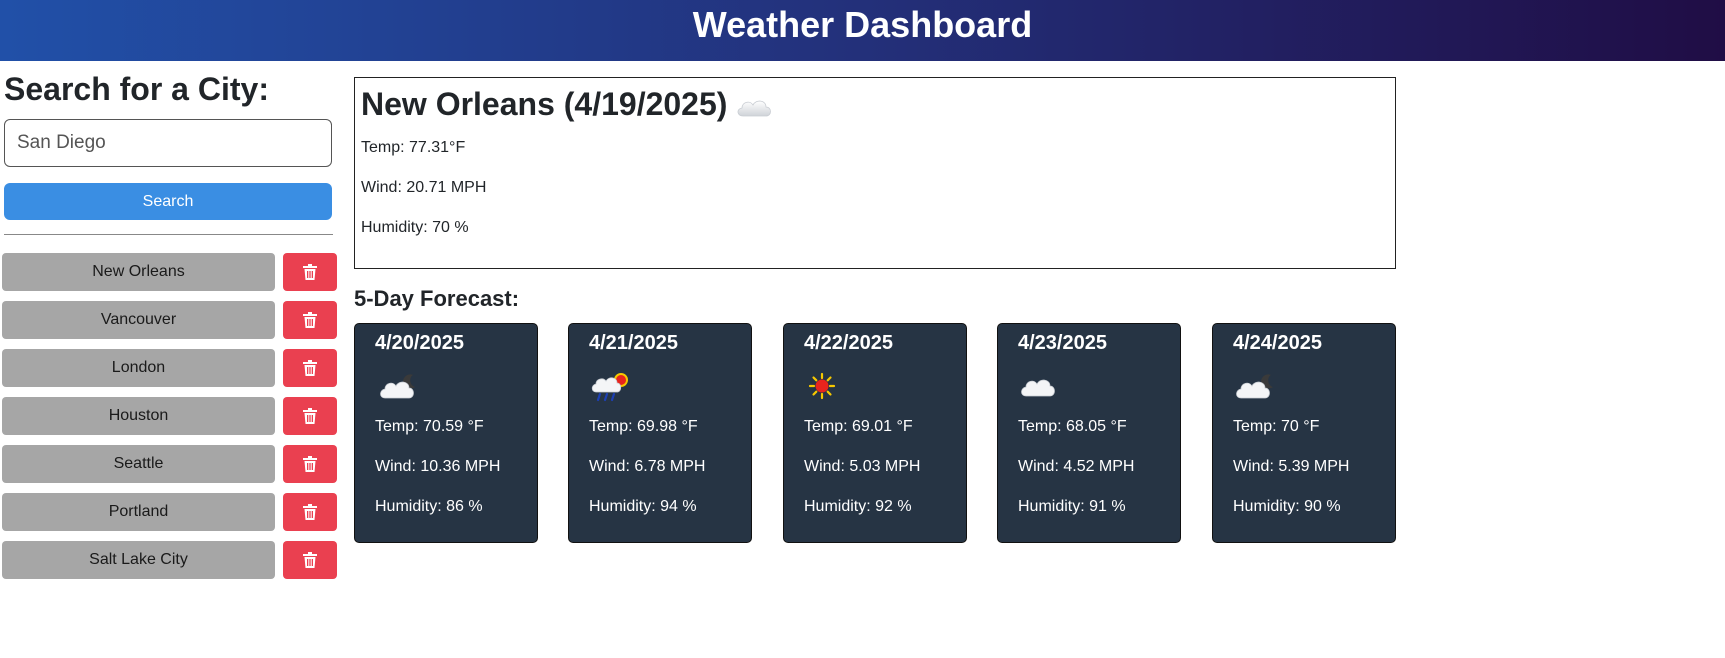  I want to click on city-search-input, so click(168, 143).